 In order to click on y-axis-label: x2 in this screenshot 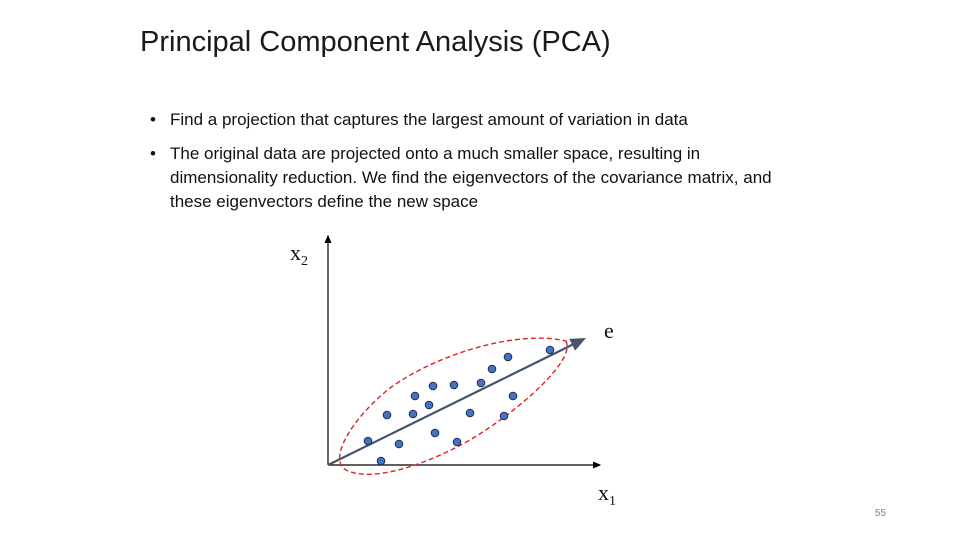, I will do `click(299, 254)`.